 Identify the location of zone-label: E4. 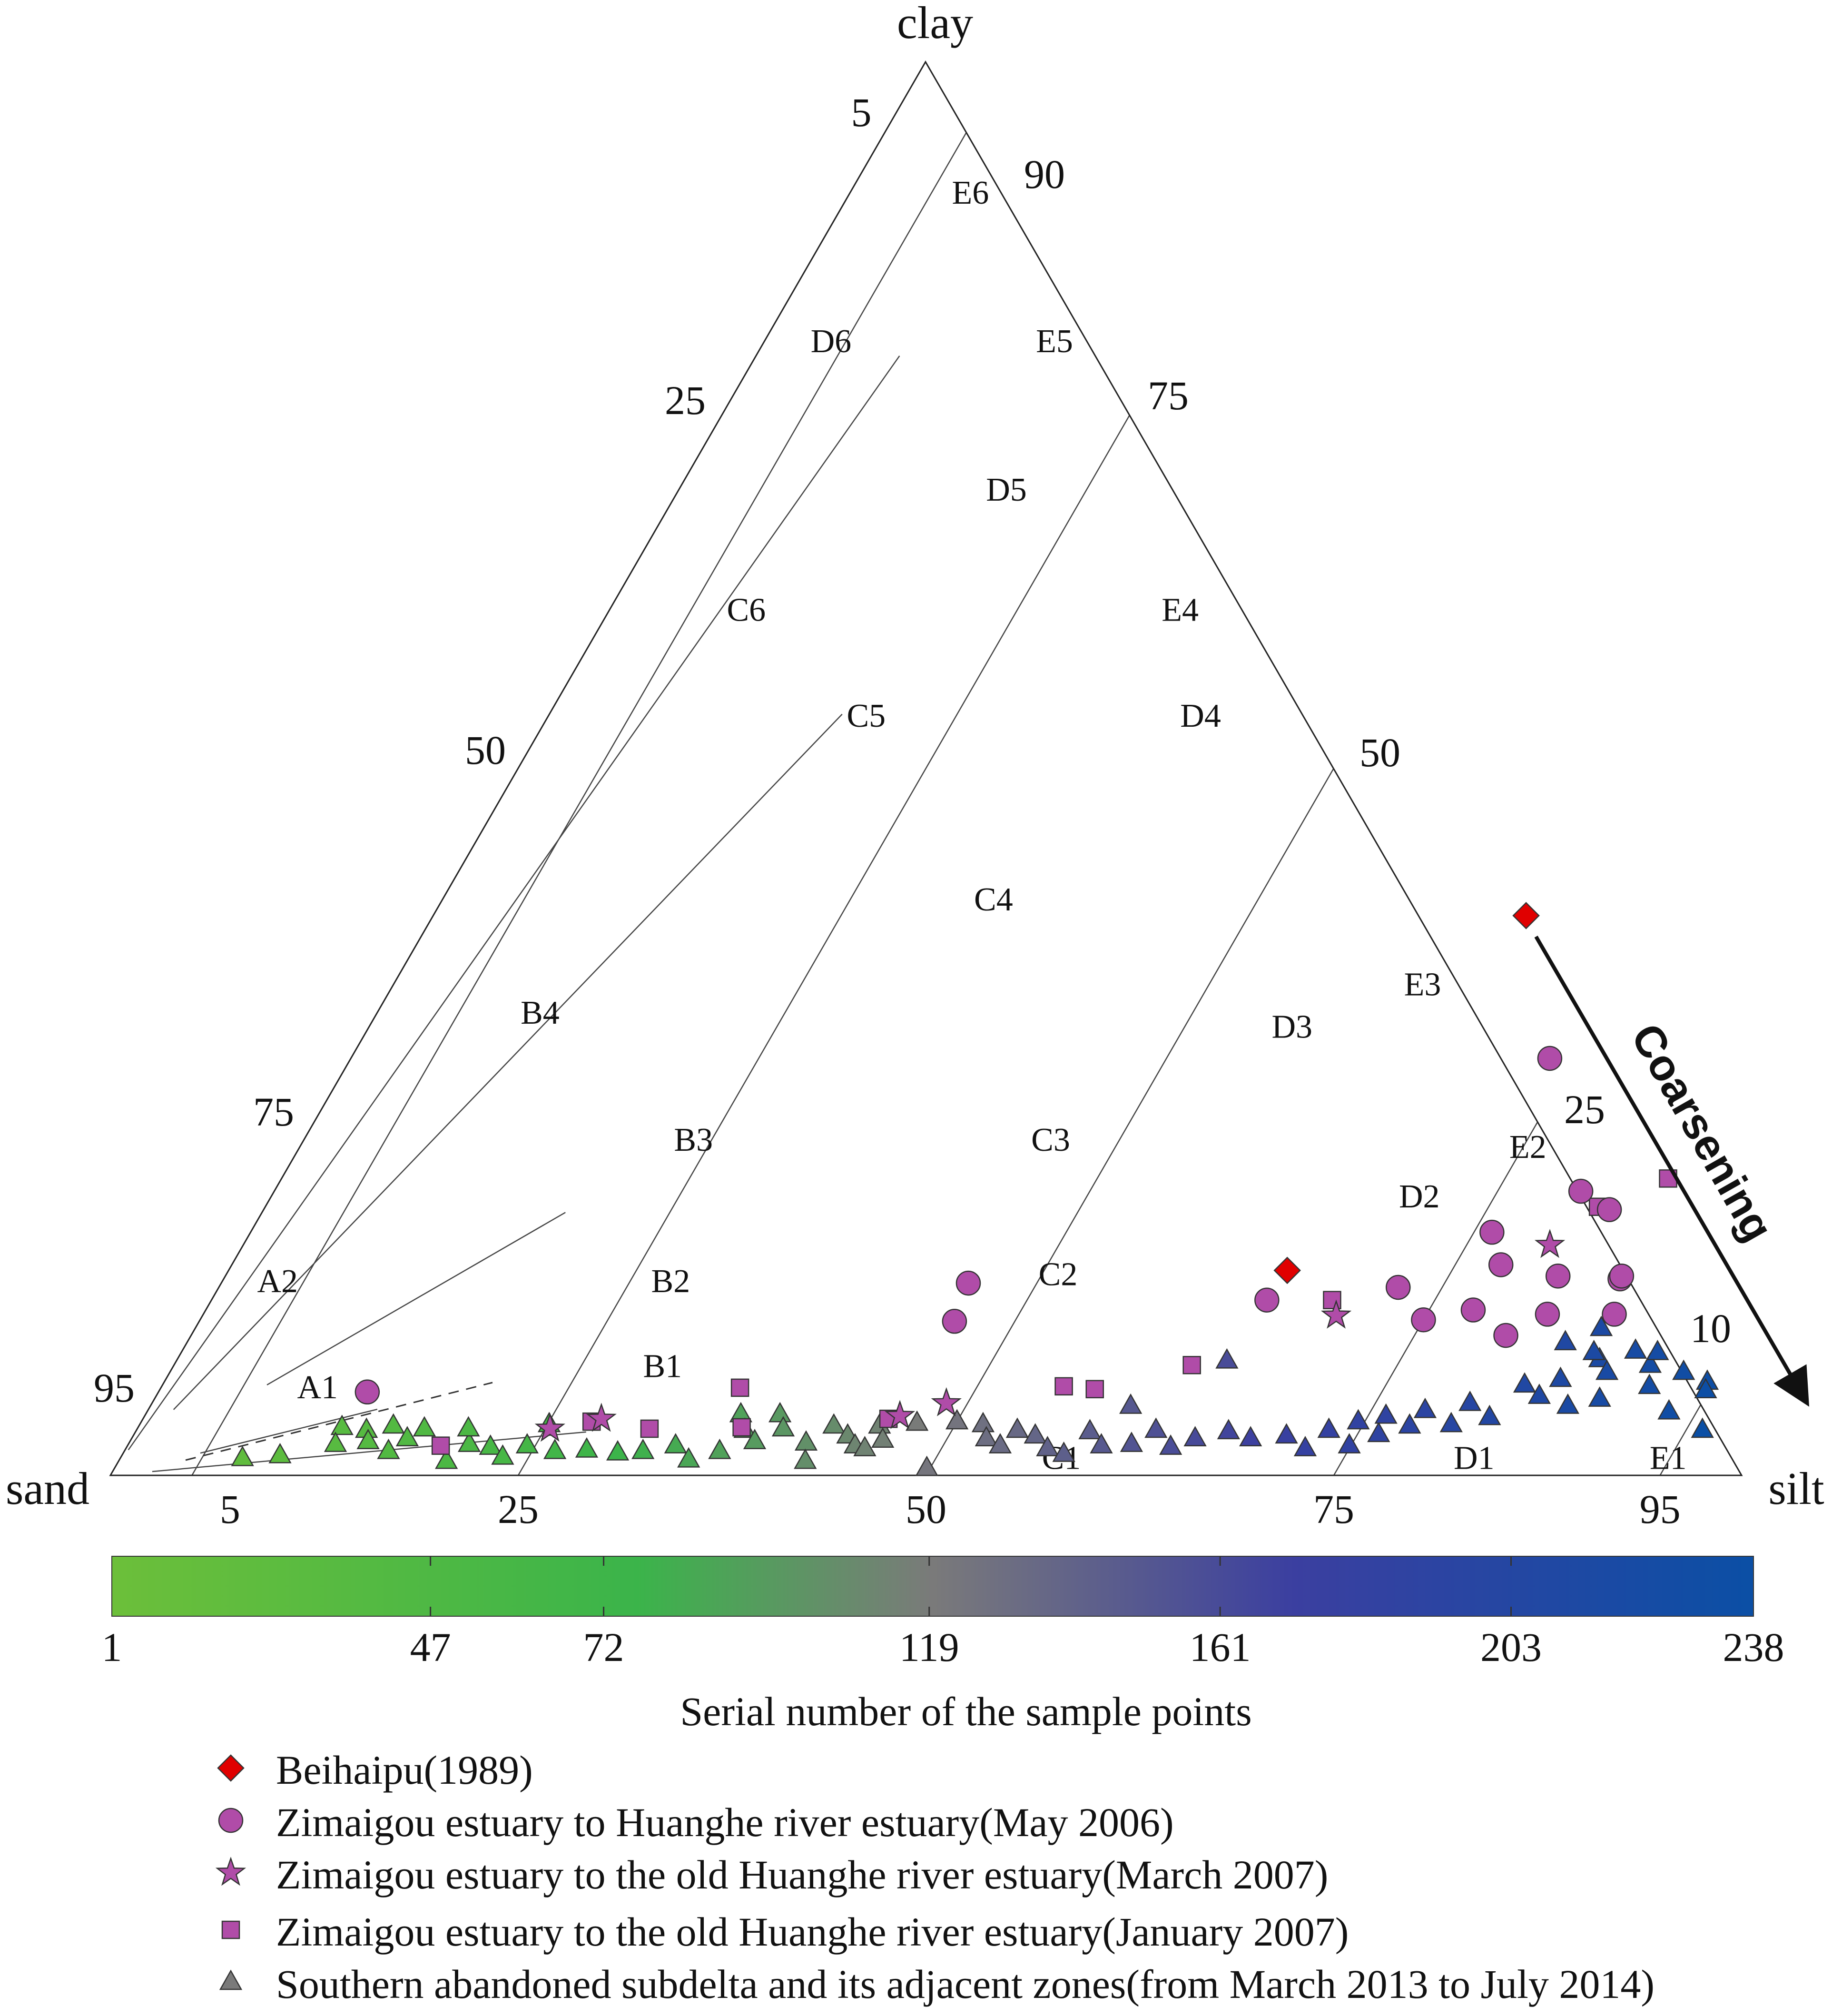
(1180, 610).